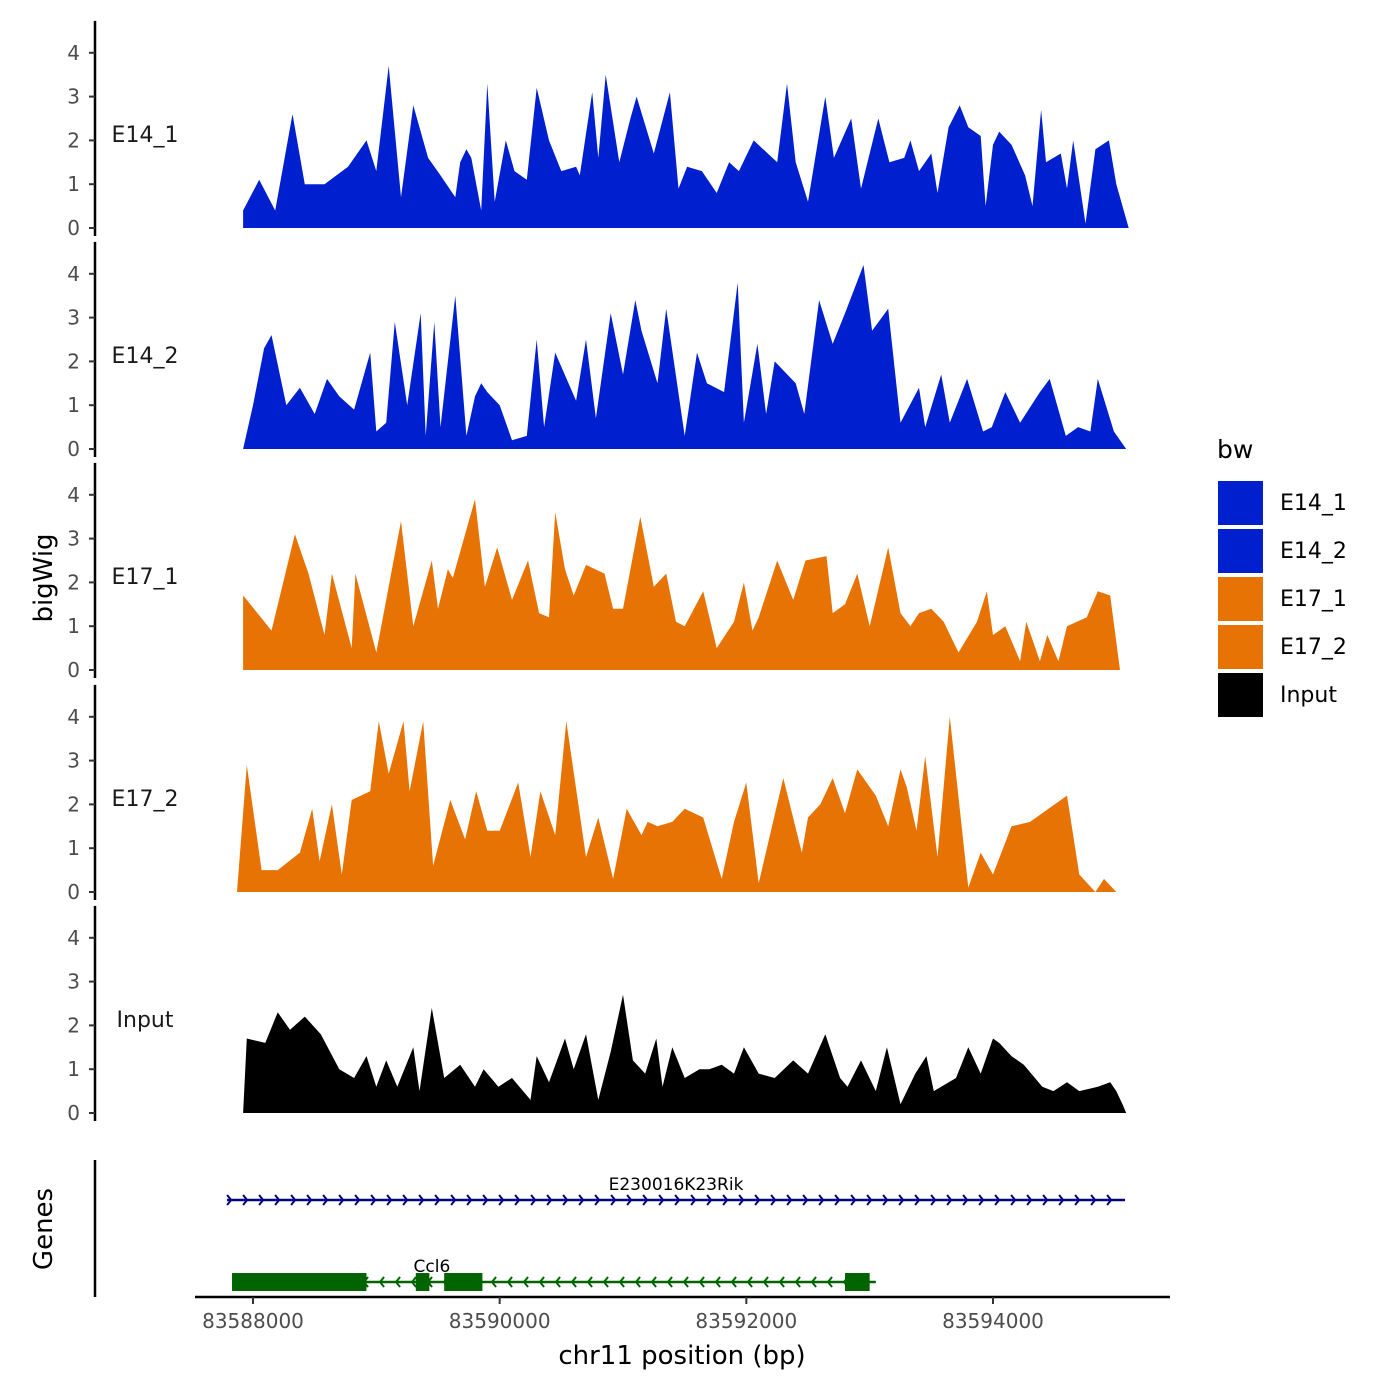 This screenshot has height=1400, width=1400. Describe the element at coordinates (44, 577) in the screenshot. I see `y-axis-title: bigWig` at that location.